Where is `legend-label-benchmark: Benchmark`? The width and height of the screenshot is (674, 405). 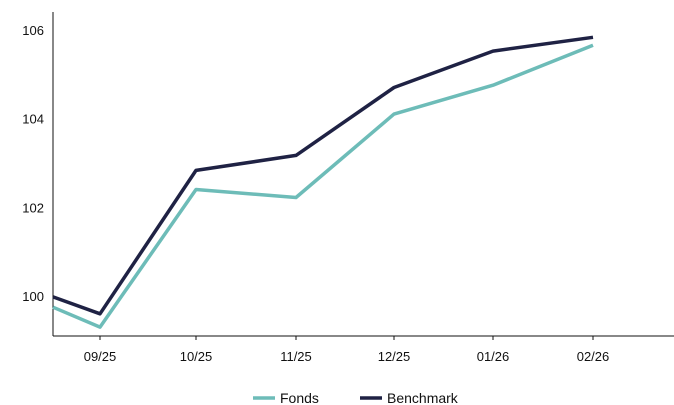
legend-label-benchmark: Benchmark is located at coordinates (423, 397).